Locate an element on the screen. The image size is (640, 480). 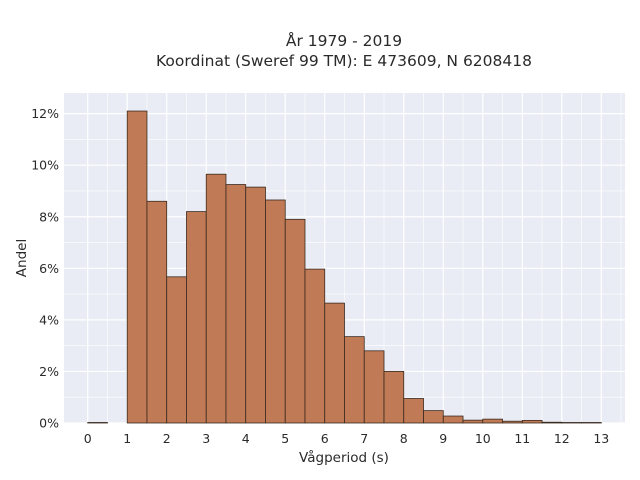
x-tick-label: 3 is located at coordinates (206, 438).